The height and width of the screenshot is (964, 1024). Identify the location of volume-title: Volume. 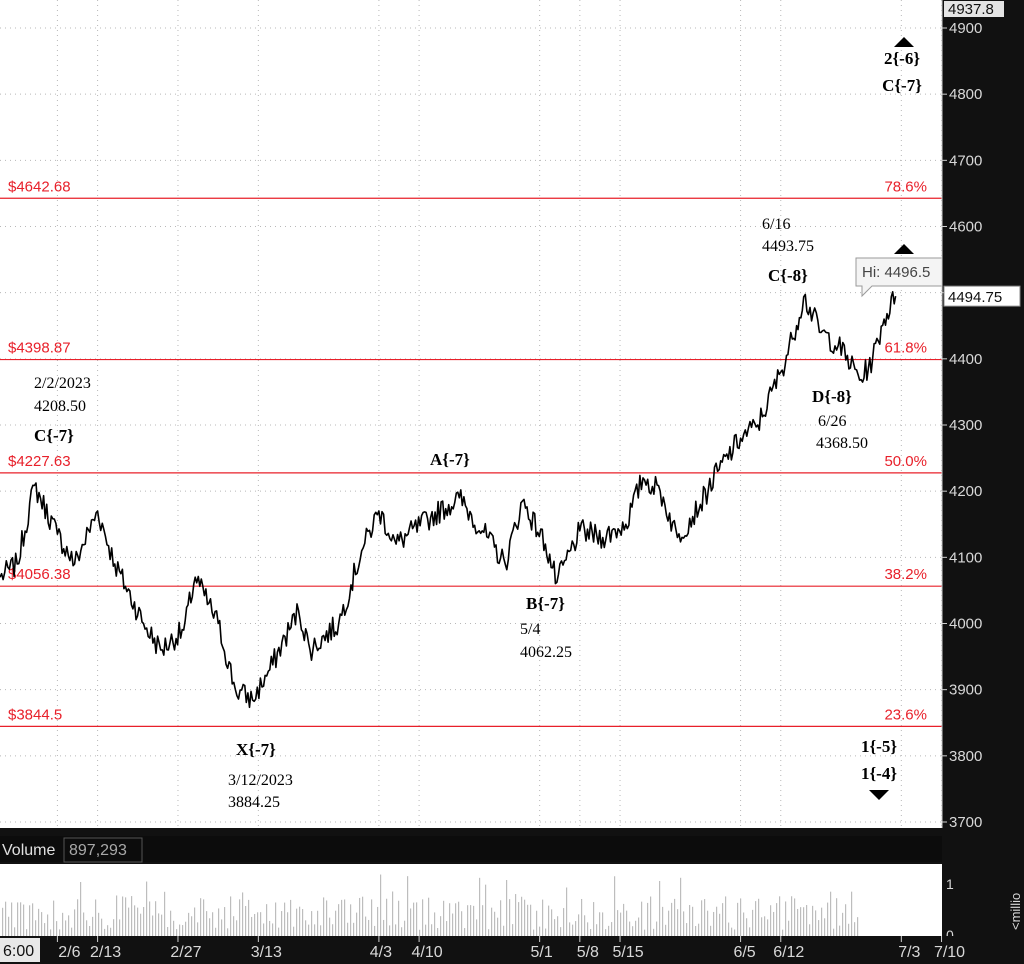
(28, 850).